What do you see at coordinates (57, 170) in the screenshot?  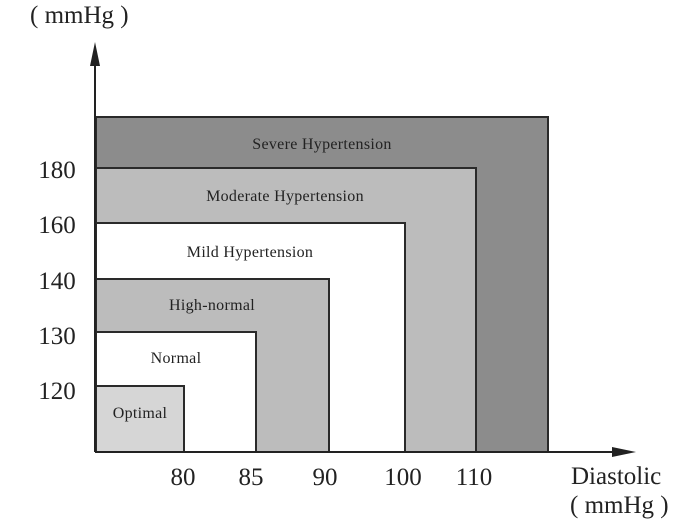 I see `y-tick-180: 180` at bounding box center [57, 170].